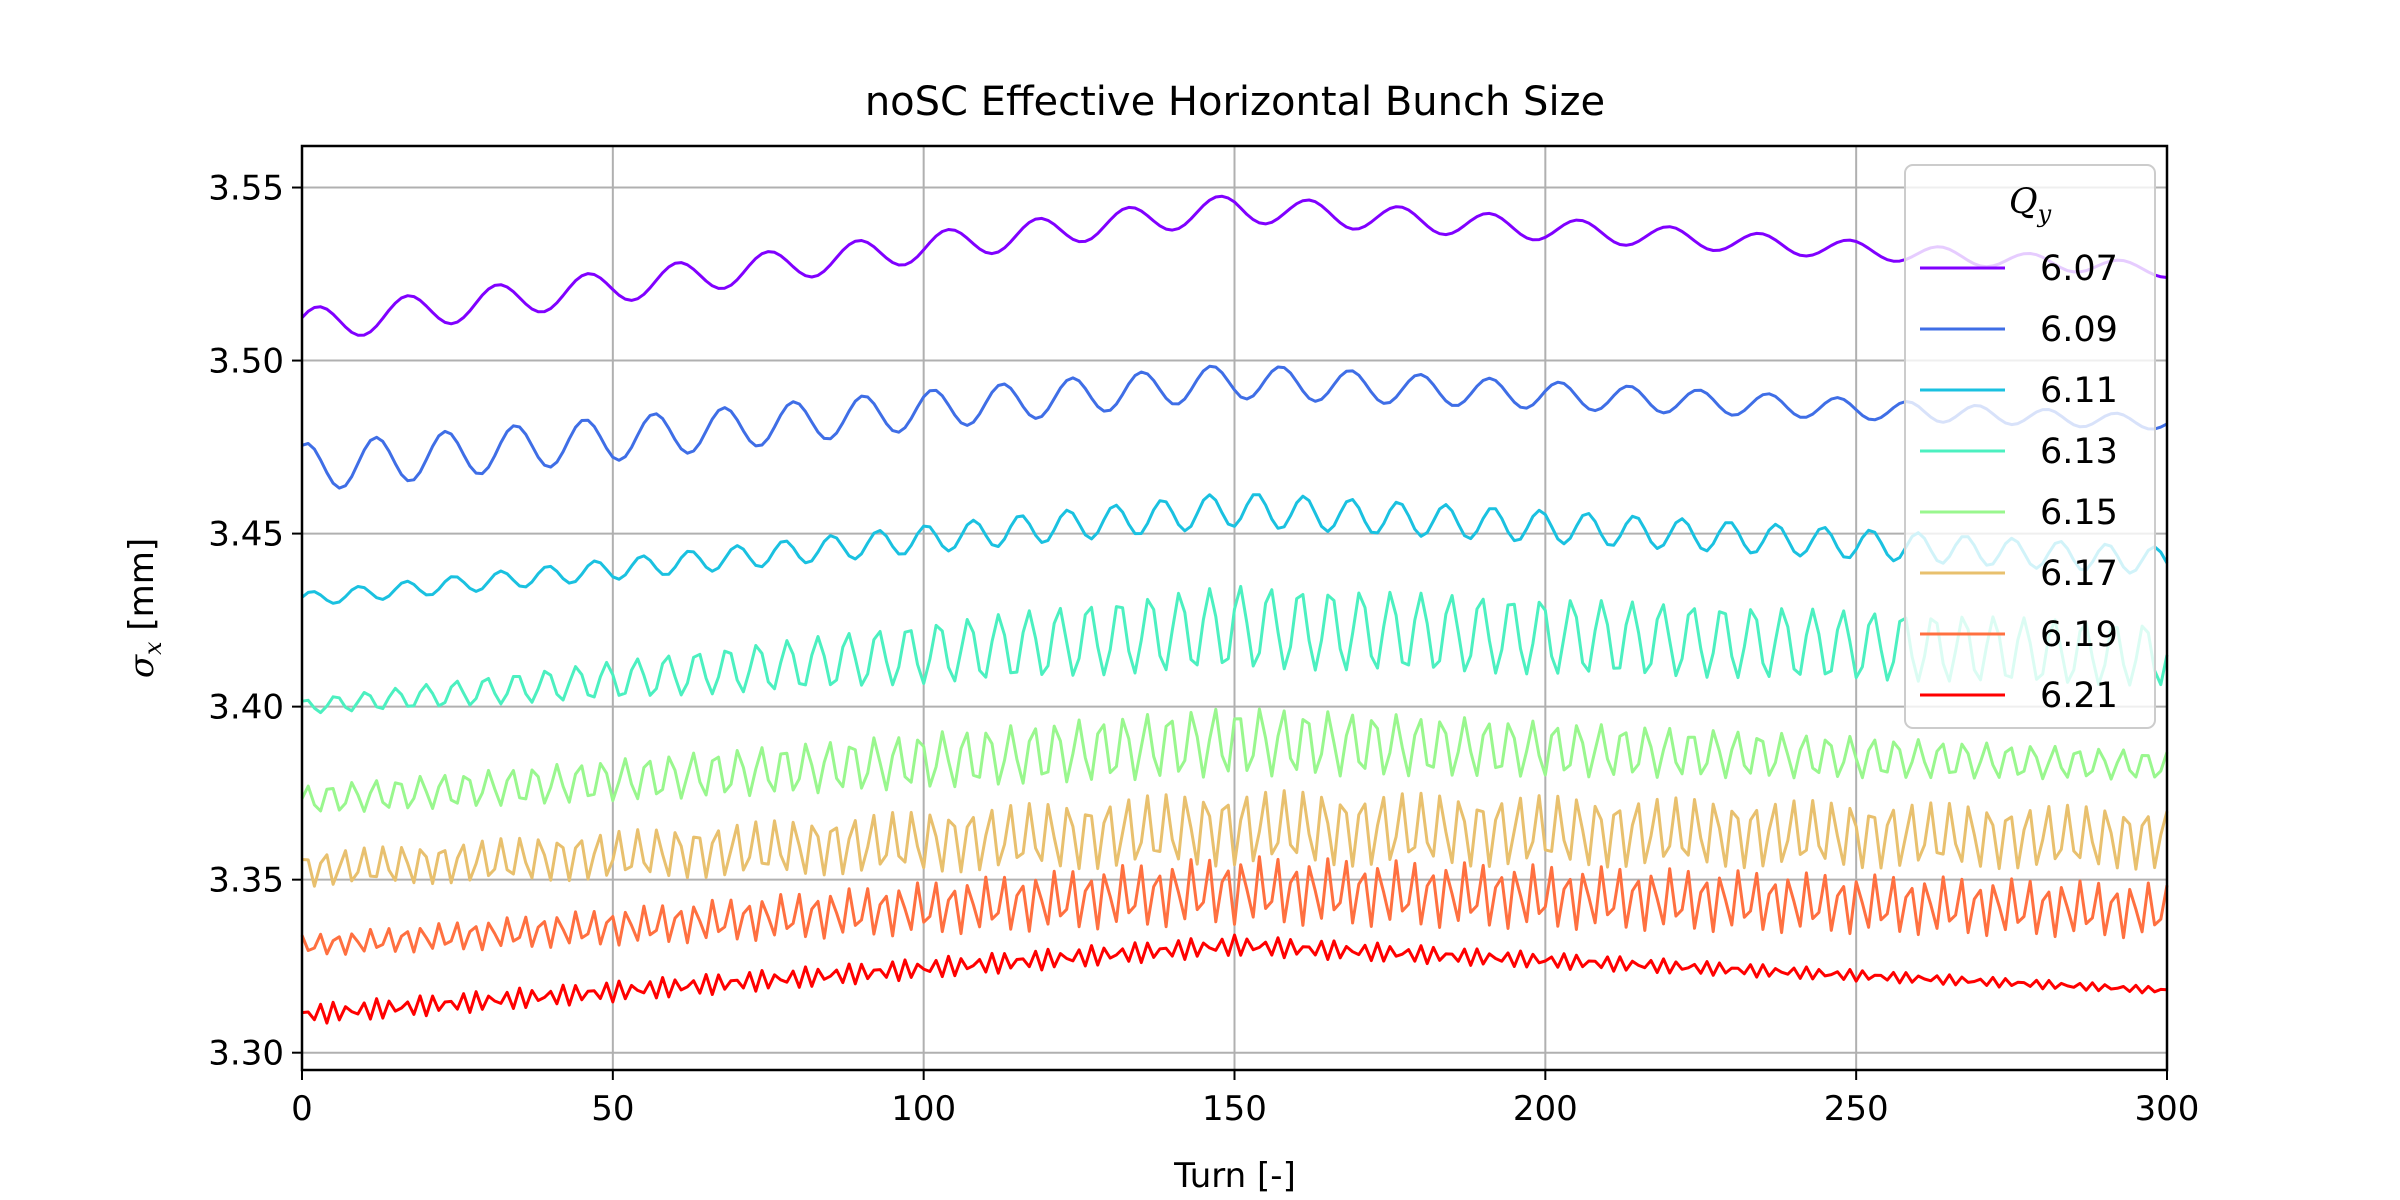  I want to click on y-tick-label: 3.50, so click(246, 362).